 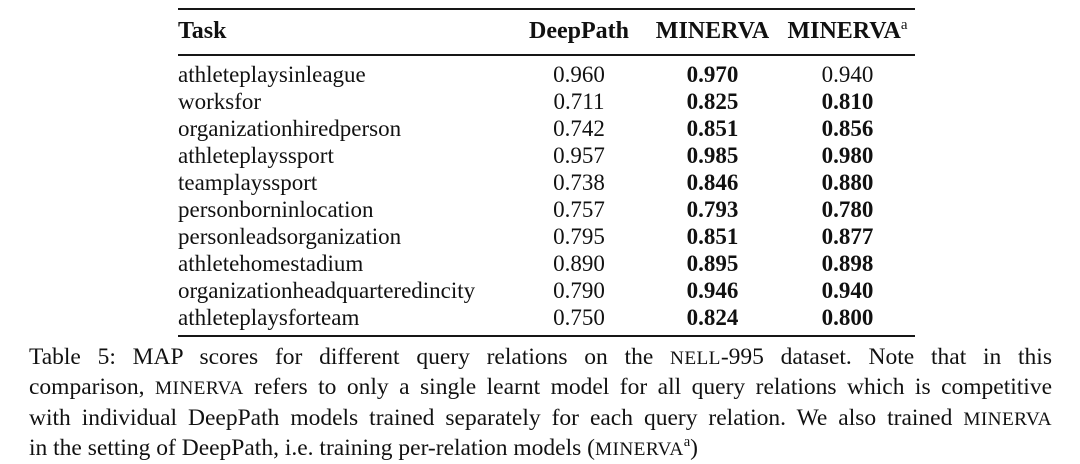 What do you see at coordinates (886, 357) in the screenshot?
I see `caption-text: -995 dataset. Note that in this` at bounding box center [886, 357].